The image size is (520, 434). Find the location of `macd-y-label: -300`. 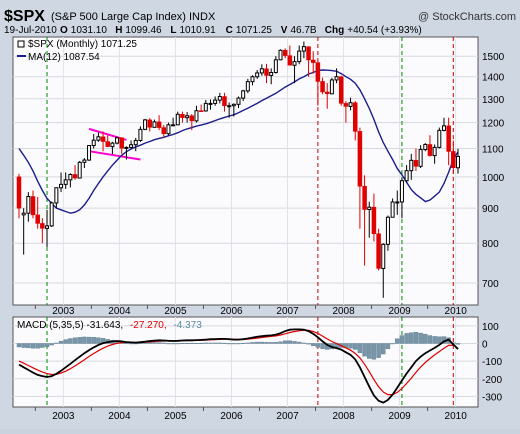

macd-y-label: -300 is located at coordinates (492, 397).